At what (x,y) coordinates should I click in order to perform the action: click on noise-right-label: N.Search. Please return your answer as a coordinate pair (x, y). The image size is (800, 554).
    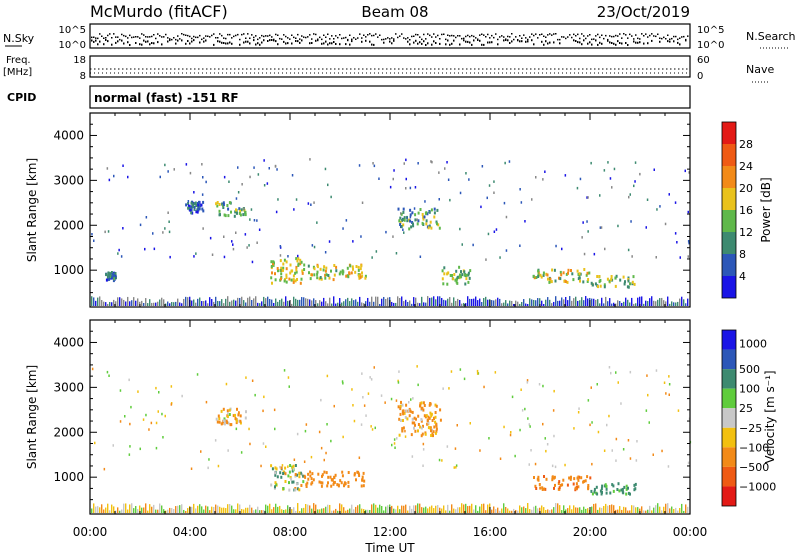
    Looking at the image, I should click on (771, 36).